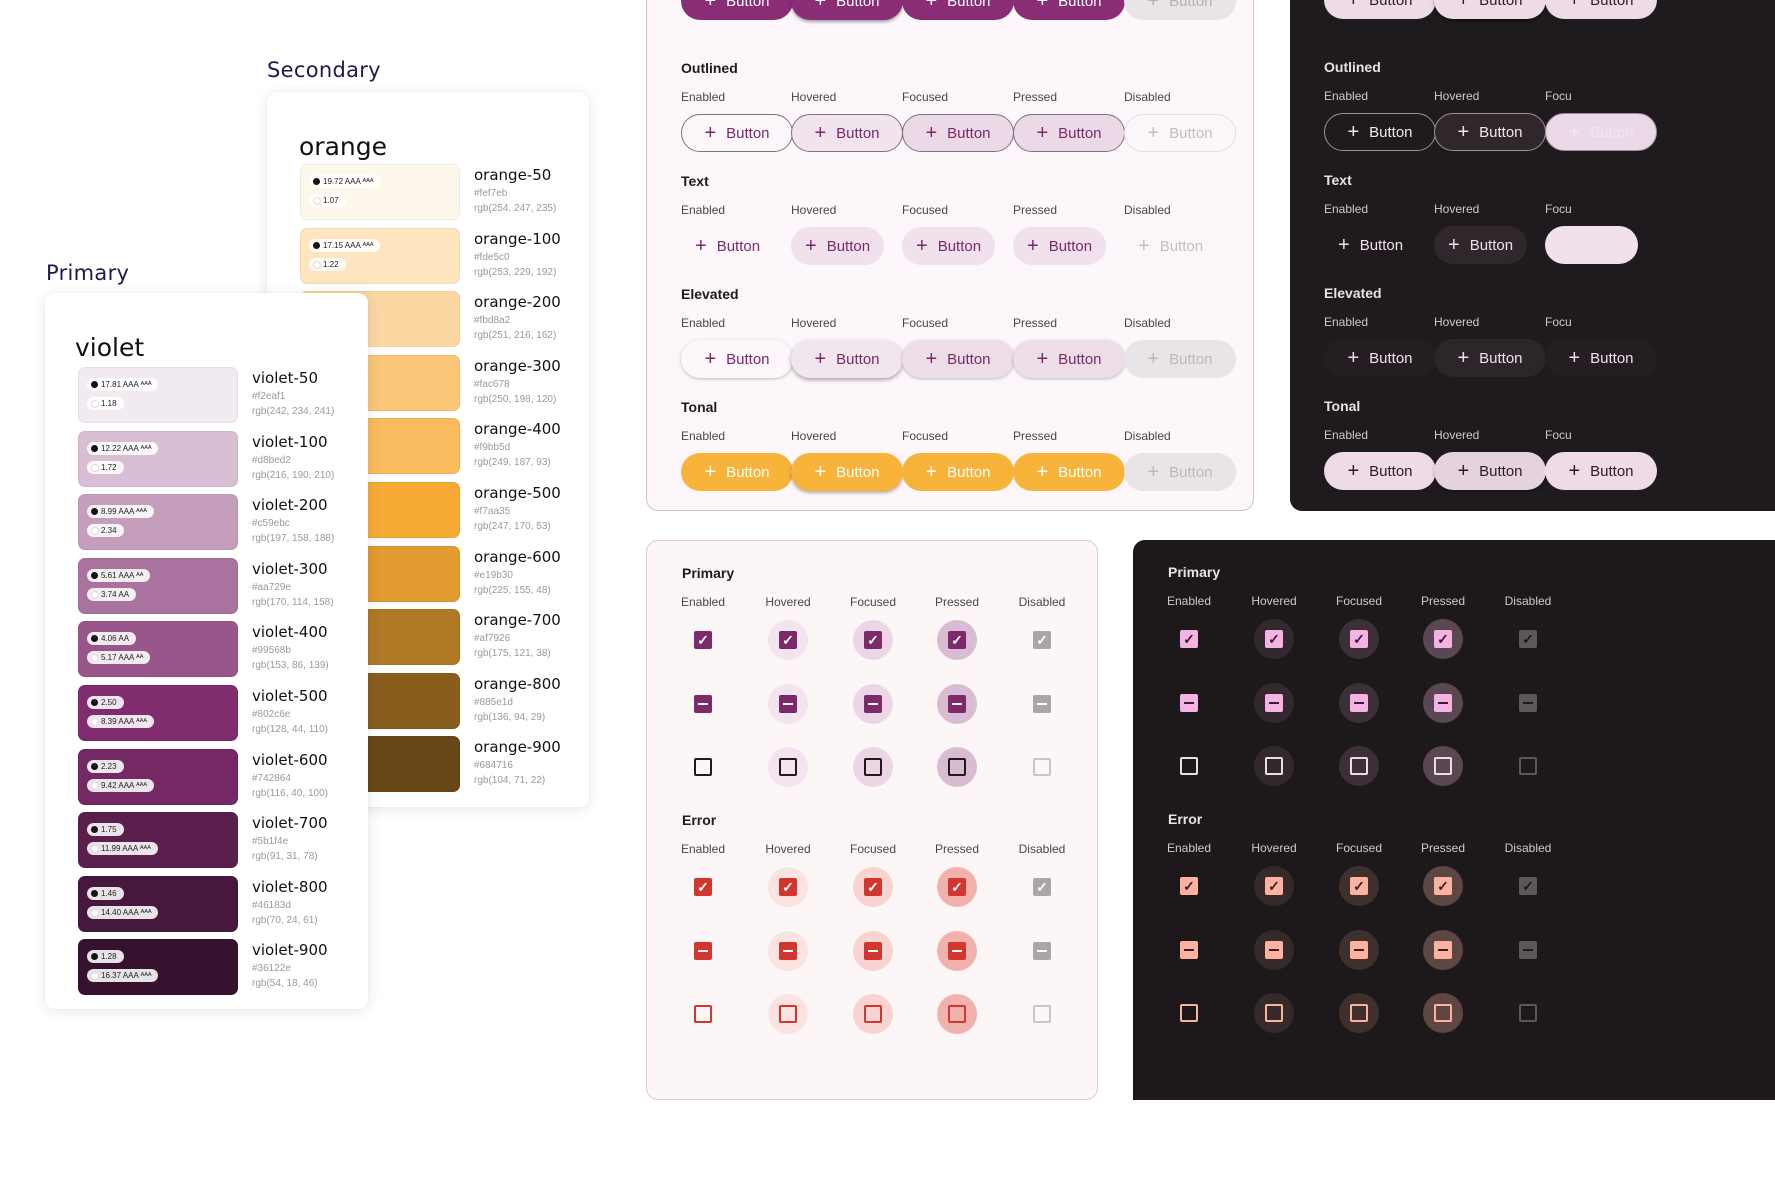 The image size is (1775, 1195). What do you see at coordinates (290, 568) in the screenshot?
I see `swatch-name: violet-300` at bounding box center [290, 568].